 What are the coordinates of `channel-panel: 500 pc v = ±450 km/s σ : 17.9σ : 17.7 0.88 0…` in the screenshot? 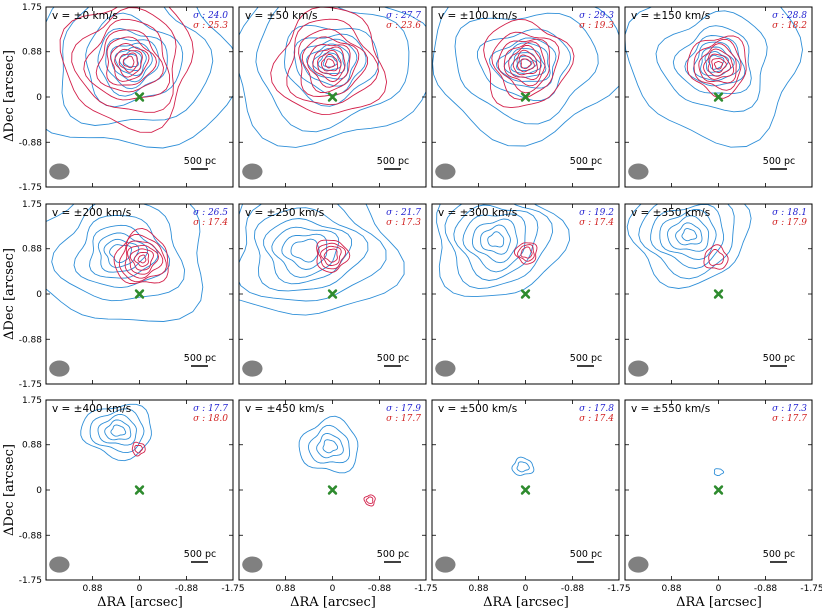 It's located at (338, 496).